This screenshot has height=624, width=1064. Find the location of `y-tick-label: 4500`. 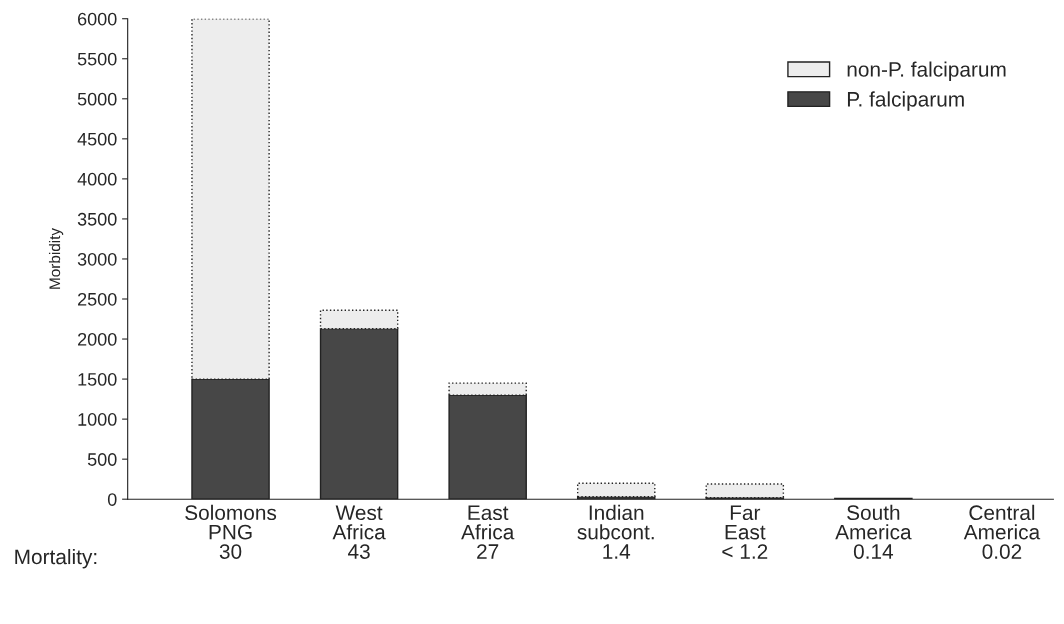

y-tick-label: 4500 is located at coordinates (97, 139).